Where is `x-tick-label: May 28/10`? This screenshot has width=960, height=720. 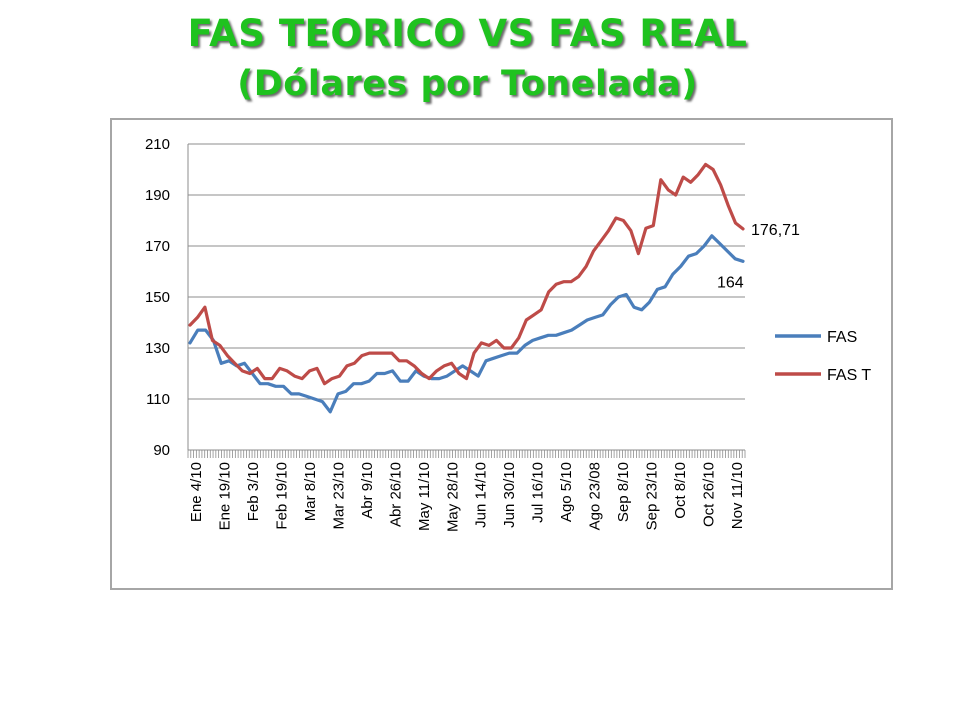 x-tick-label: May 28/10 is located at coordinates (452, 497).